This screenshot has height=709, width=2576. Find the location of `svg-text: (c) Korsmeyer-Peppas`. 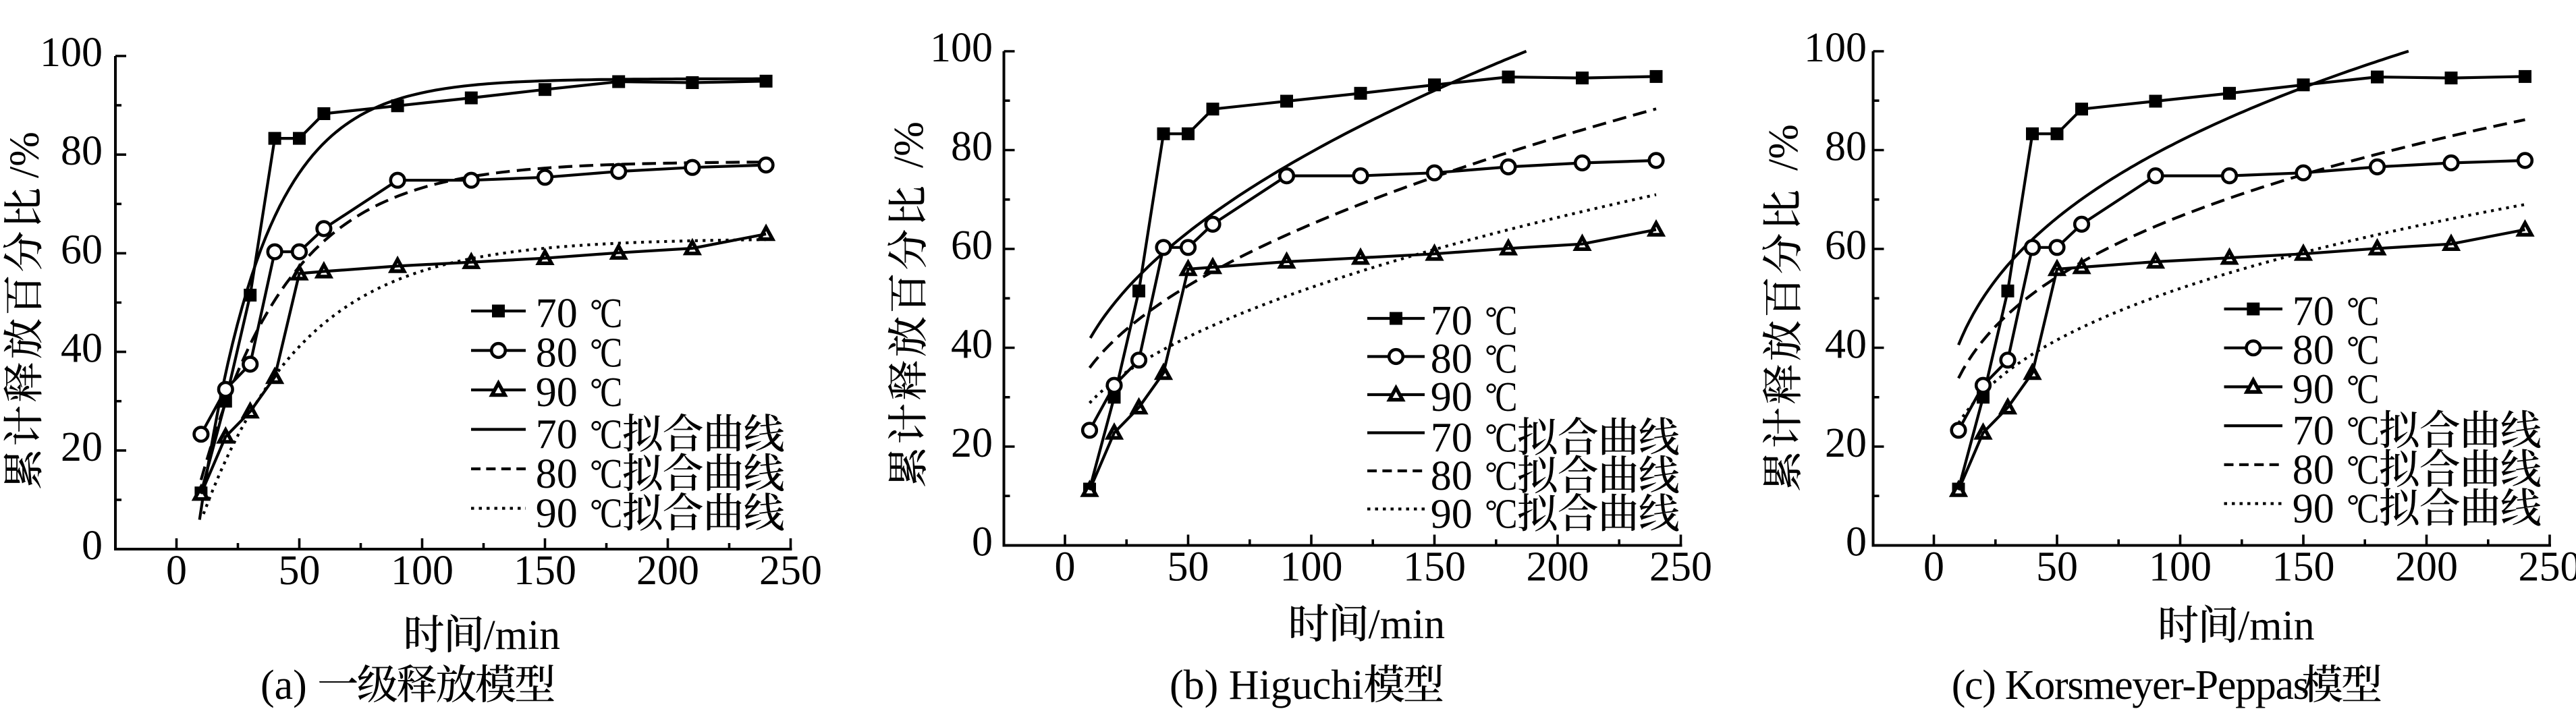

svg-text: (c) Korsmeyer-Peppas is located at coordinates (2130, 685).